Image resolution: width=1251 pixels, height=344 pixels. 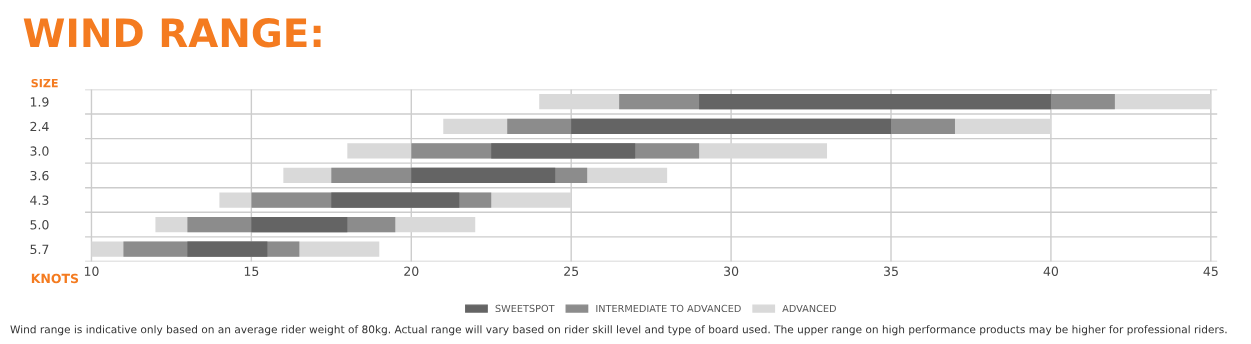 What do you see at coordinates (411, 271) in the screenshot?
I see `x-tick-label: 20` at bounding box center [411, 271].